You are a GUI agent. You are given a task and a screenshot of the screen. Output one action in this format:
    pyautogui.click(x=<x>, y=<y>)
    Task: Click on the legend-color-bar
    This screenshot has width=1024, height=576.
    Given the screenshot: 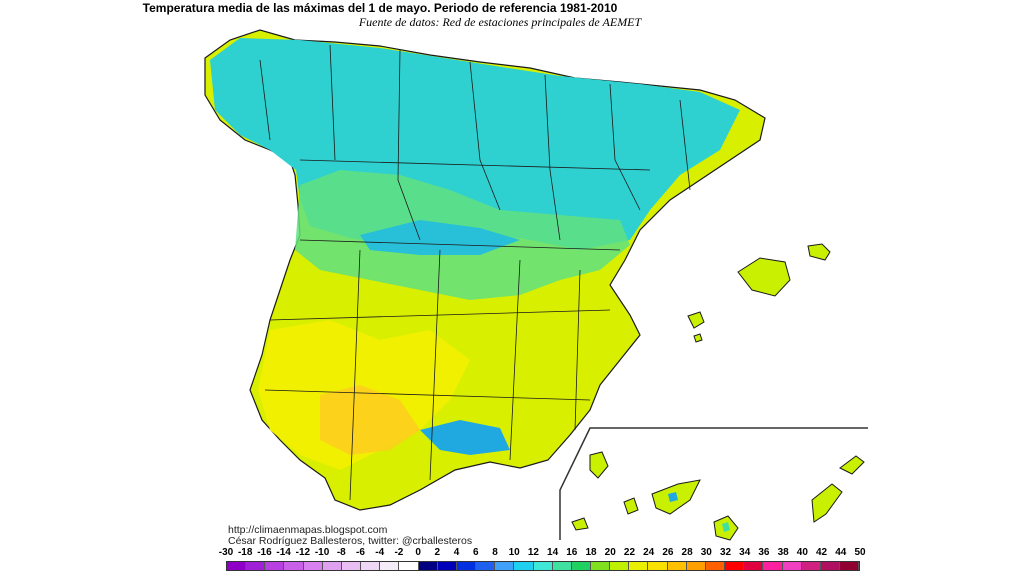 What is the action you would take?
    pyautogui.click(x=543, y=566)
    